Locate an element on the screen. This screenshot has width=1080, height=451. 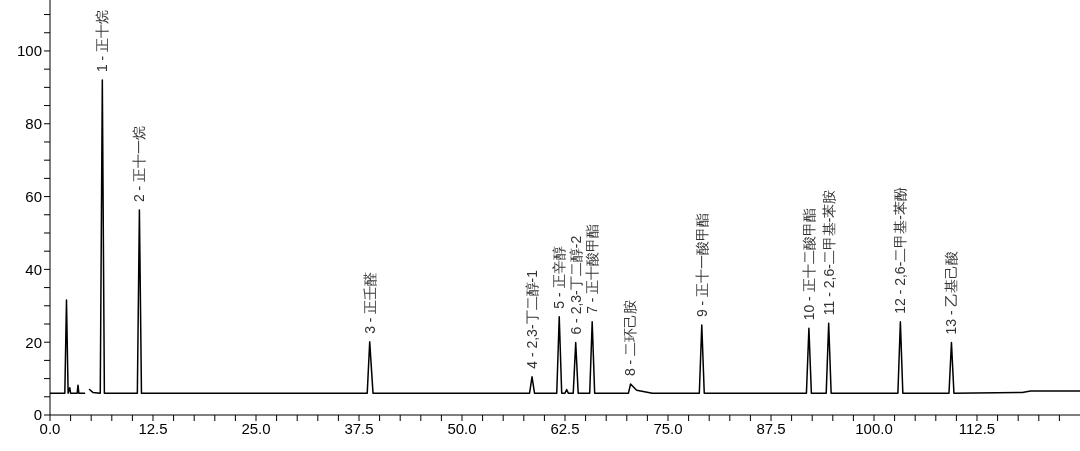
y-tick-label: 80 is located at coordinates (33, 124).